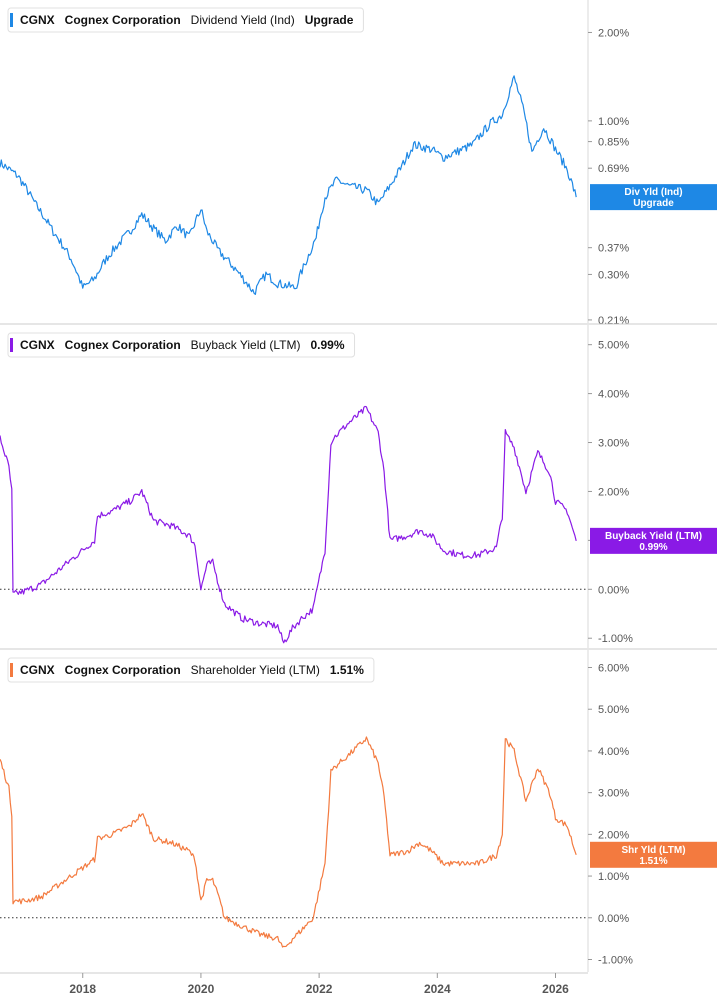 This screenshot has height=1005, width=717. I want to click on x-tick-label: 2022, so click(319, 989).